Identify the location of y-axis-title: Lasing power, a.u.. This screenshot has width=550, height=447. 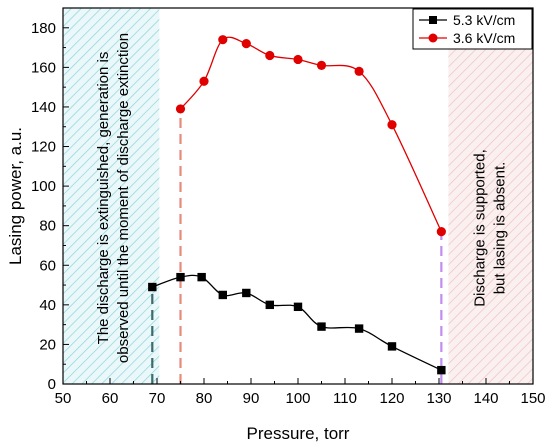
(15, 196).